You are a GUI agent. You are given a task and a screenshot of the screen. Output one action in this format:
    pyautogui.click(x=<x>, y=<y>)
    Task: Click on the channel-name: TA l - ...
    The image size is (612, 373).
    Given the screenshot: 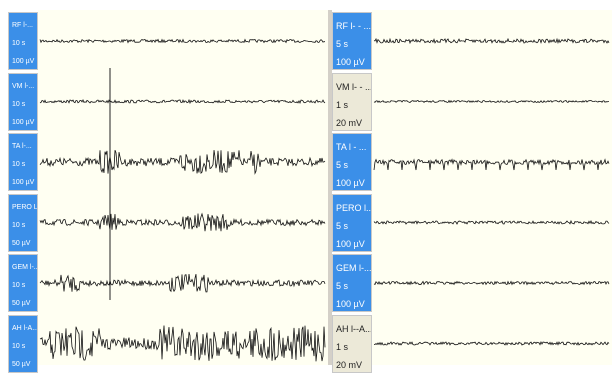 What is the action you would take?
    pyautogui.click(x=351, y=147)
    